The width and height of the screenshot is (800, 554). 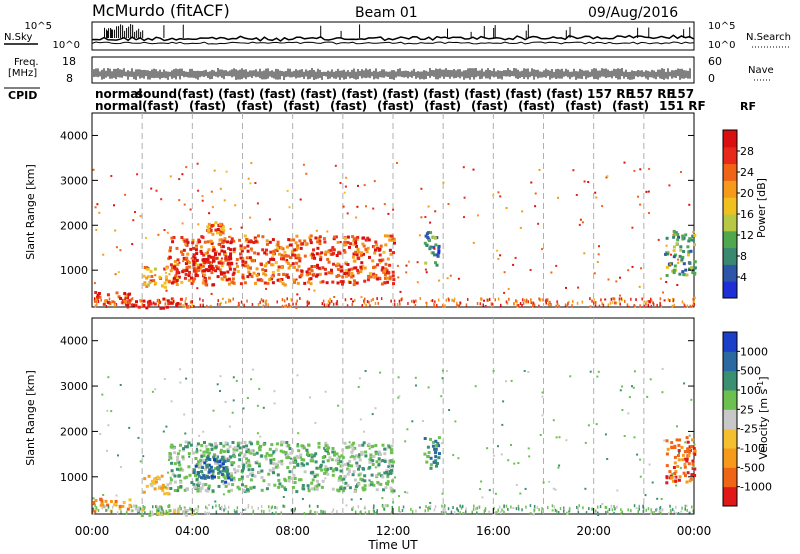 What do you see at coordinates (301, 106) in the screenshot?
I see `cpid-bottom-label: (fast)` at bounding box center [301, 106].